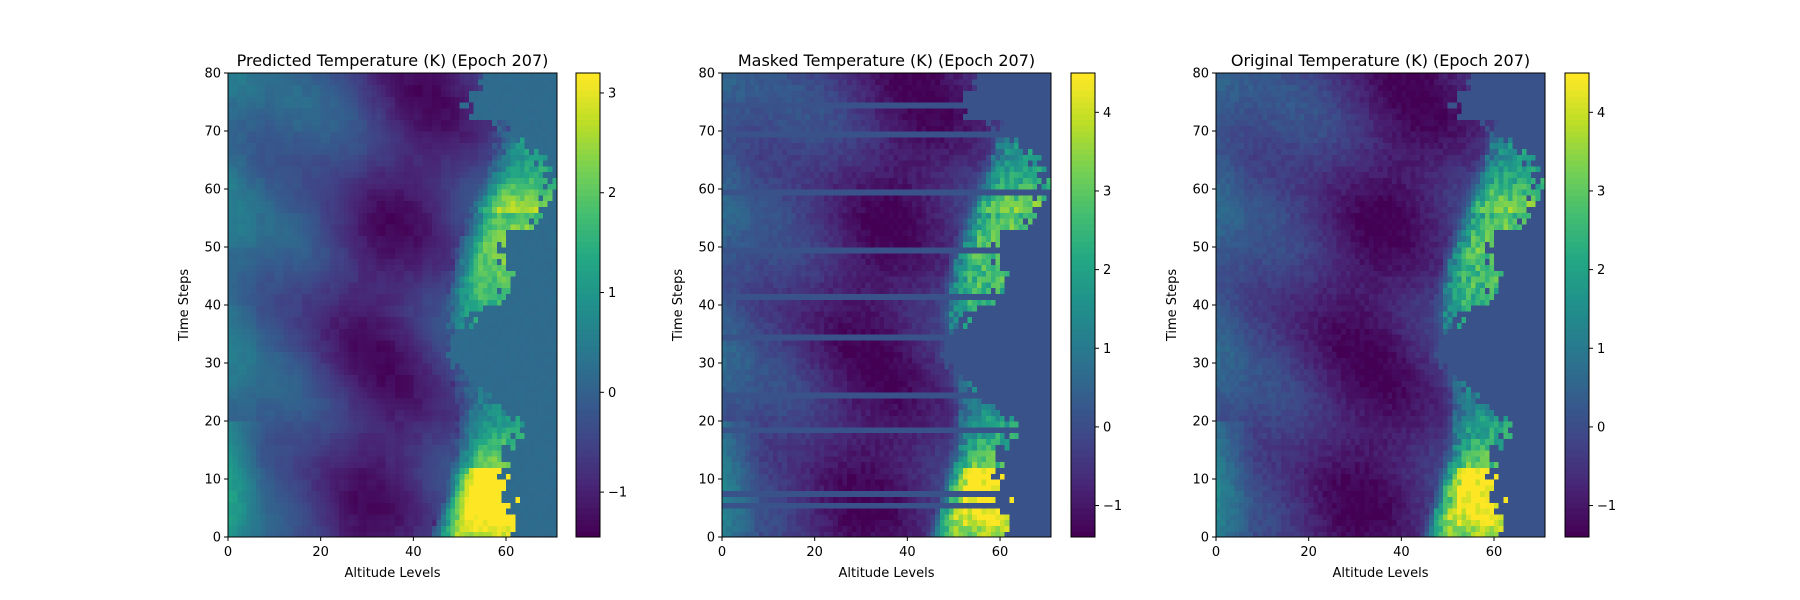  Describe the element at coordinates (393, 60) in the screenshot. I see `chart-title: Predicted Temperature (K) (Epoch 207)` at that location.